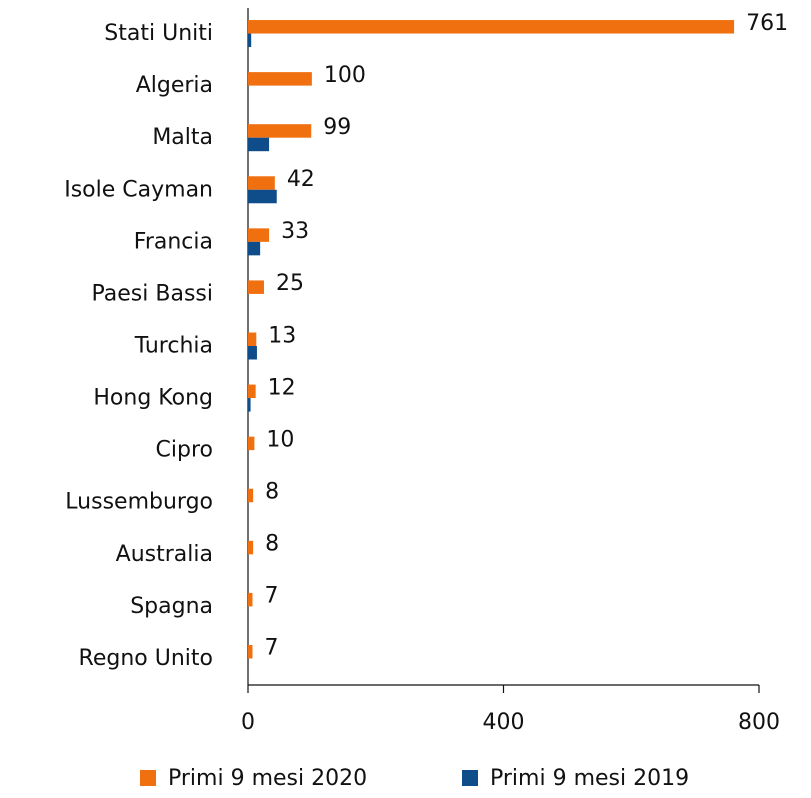 This screenshot has width=811, height=798. Describe the element at coordinates (182, 137) in the screenshot. I see `y-tick-label: Malta` at that location.